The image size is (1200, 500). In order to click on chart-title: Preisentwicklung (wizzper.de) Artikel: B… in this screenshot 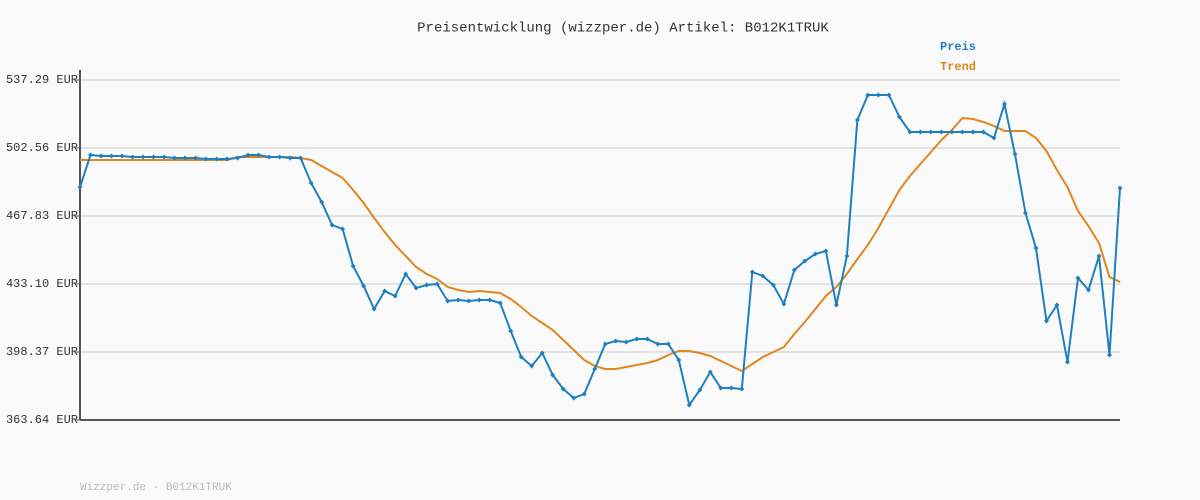, I will do `click(623, 29)`.